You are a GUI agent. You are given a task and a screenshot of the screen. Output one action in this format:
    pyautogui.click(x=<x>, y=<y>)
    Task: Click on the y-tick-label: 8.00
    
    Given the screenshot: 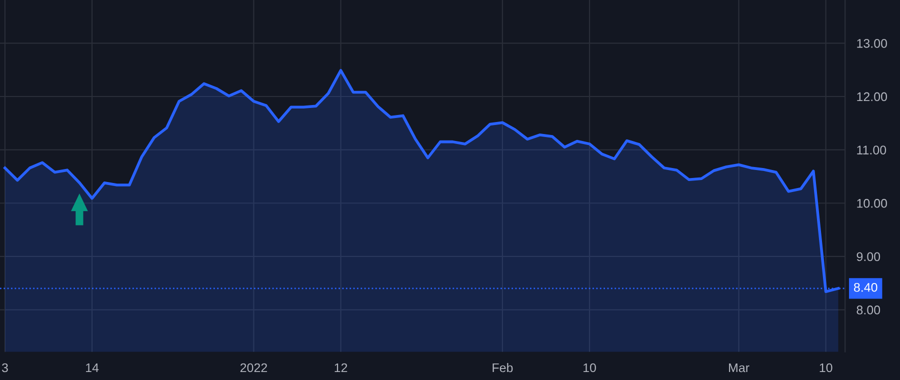 What is the action you would take?
    pyautogui.click(x=868, y=310)
    